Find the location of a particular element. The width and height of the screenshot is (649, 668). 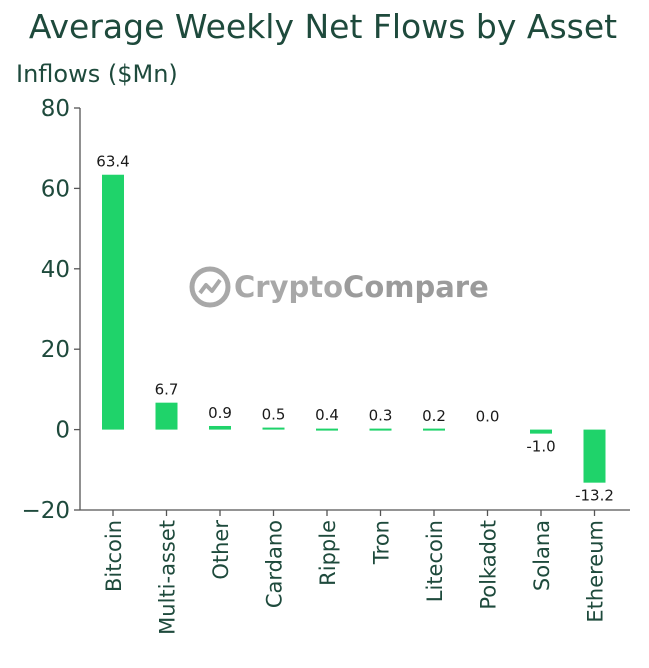

y-tick-label: 20 is located at coordinates (55, 350).